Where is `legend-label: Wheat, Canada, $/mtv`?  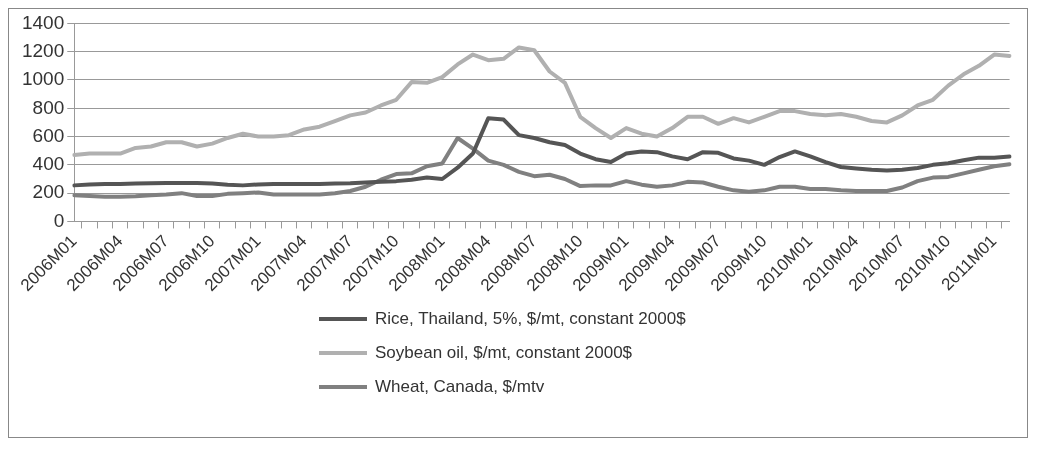 legend-label: Wheat, Canada, $/mtv is located at coordinates (460, 387).